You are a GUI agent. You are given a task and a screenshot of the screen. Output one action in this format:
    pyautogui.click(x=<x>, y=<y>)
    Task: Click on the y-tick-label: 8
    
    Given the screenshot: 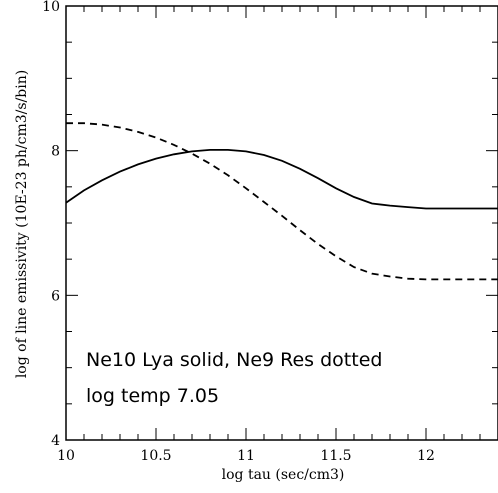 What is the action you would take?
    pyautogui.click(x=55, y=152)
    